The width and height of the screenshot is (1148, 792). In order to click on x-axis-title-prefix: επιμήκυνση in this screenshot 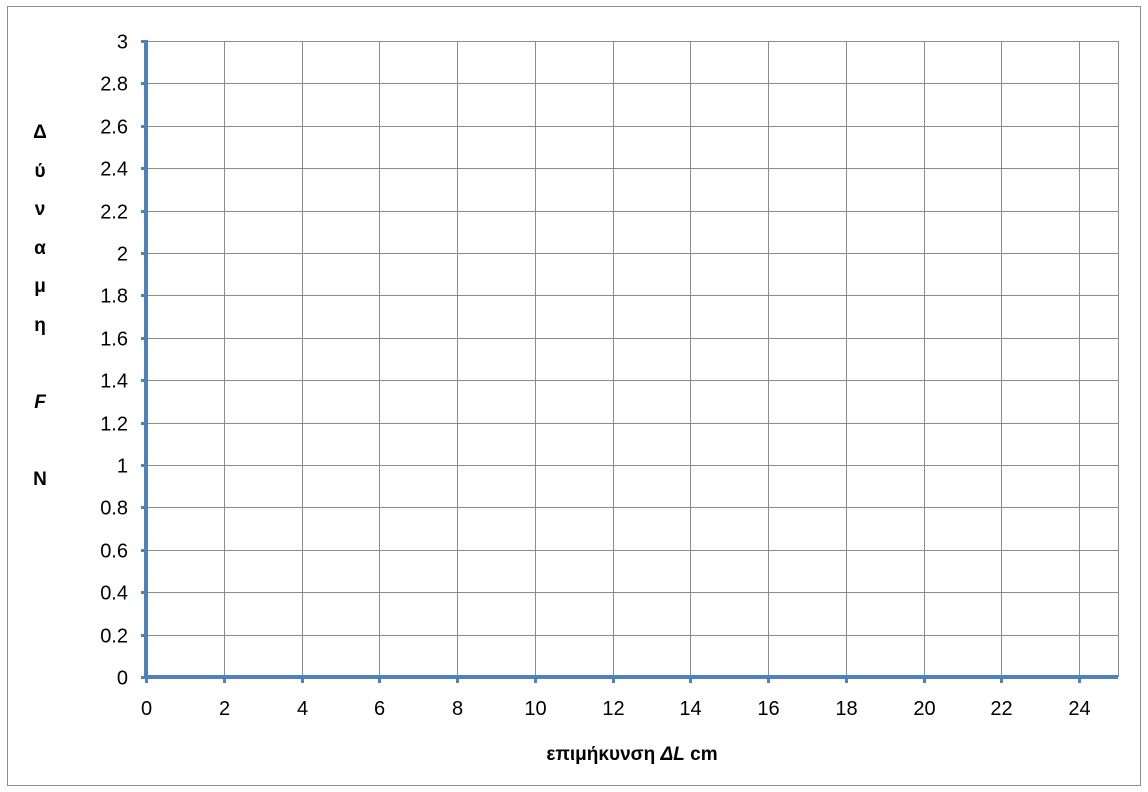, I will do `click(603, 754)`.